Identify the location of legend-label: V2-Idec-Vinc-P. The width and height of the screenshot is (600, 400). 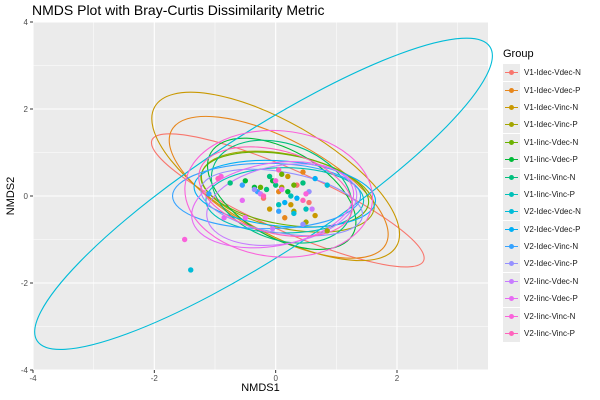
(551, 264).